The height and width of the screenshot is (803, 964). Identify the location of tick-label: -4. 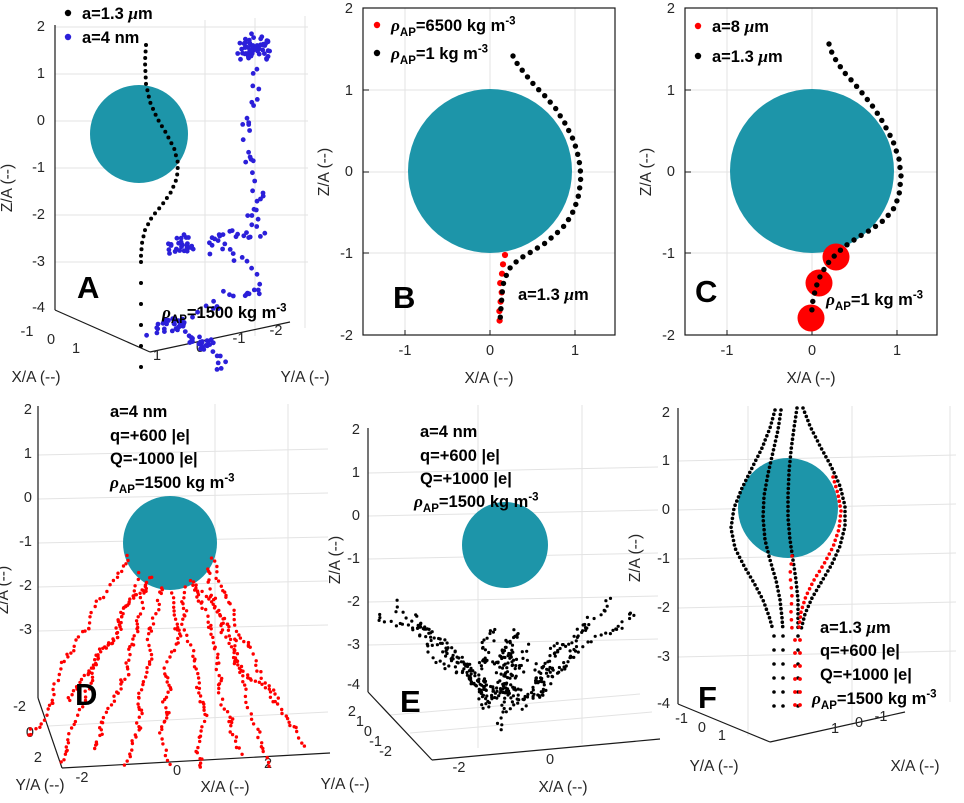
(663, 704).